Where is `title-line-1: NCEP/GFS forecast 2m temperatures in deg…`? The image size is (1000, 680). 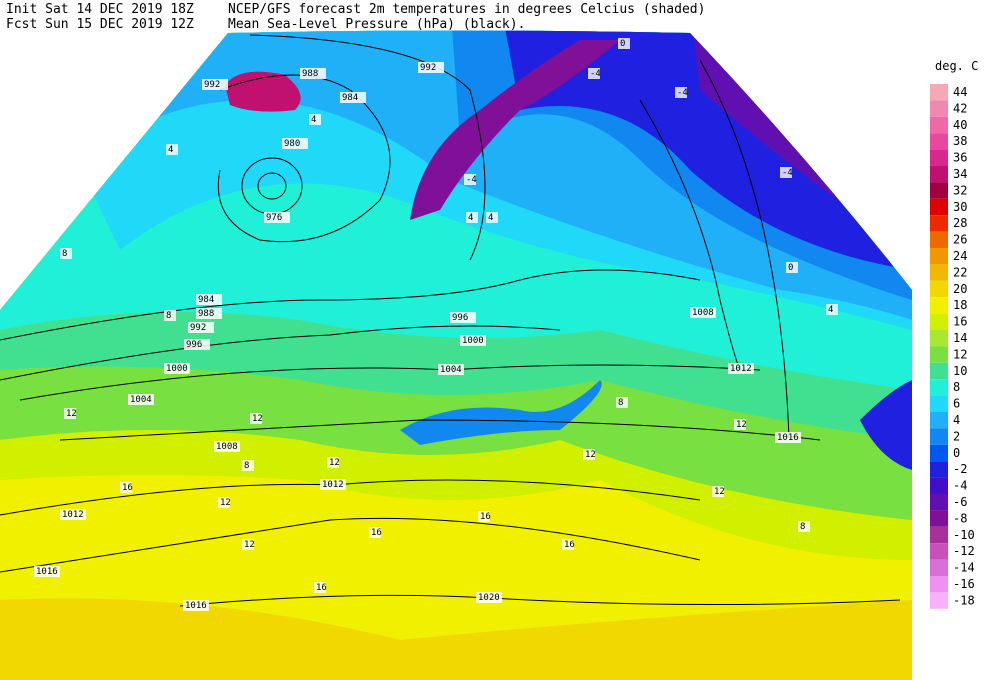 title-line-1: NCEP/GFS forecast 2m temperatures in deg… is located at coordinates (466, 9).